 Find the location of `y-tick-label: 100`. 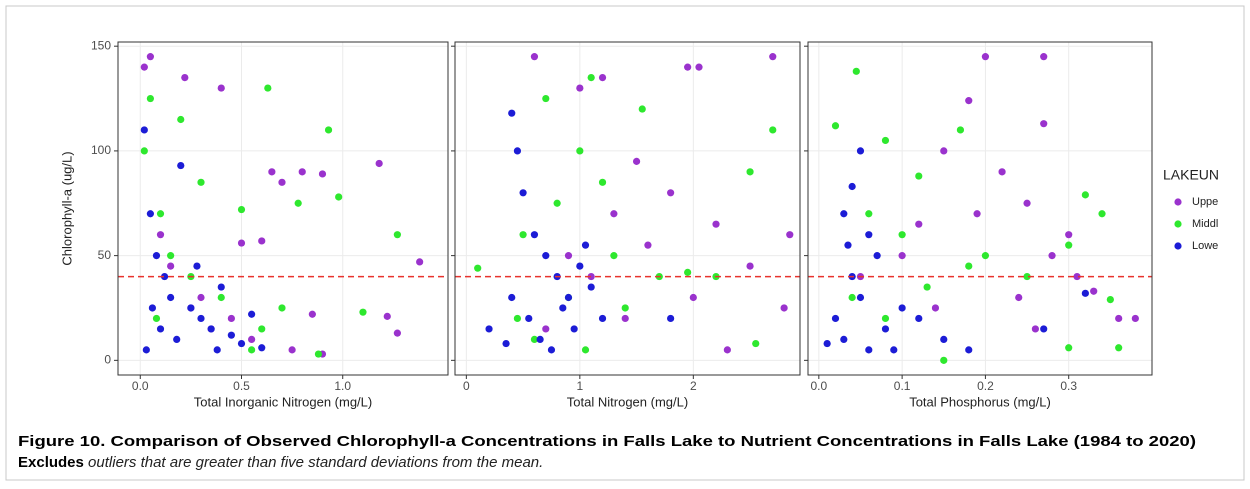

y-tick-label: 100 is located at coordinates (101, 150).